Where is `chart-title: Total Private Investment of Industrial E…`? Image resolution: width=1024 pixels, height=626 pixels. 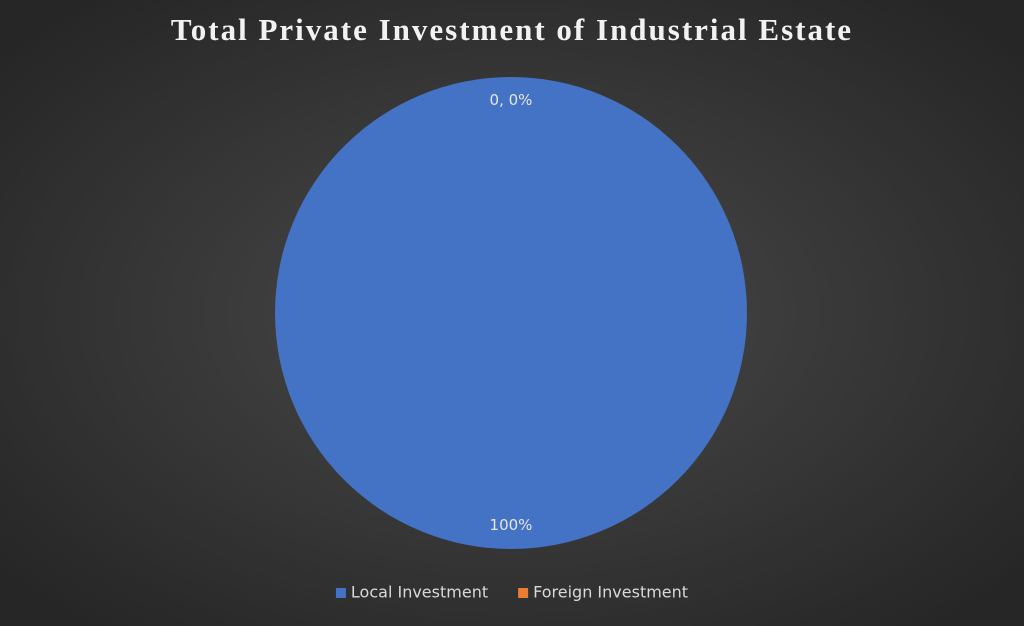
chart-title: Total Private Investment of Industrial E… is located at coordinates (512, 29).